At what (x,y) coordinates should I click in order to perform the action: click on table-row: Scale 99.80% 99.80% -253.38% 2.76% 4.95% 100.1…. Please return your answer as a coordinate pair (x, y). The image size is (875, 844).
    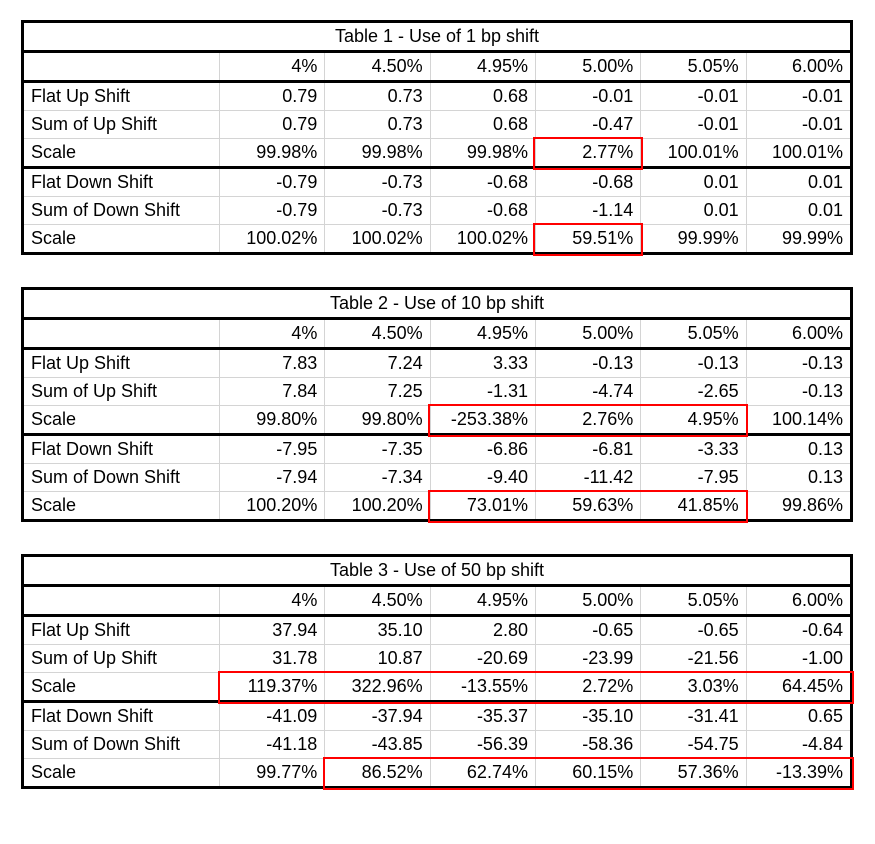
    Looking at the image, I should click on (437, 420).